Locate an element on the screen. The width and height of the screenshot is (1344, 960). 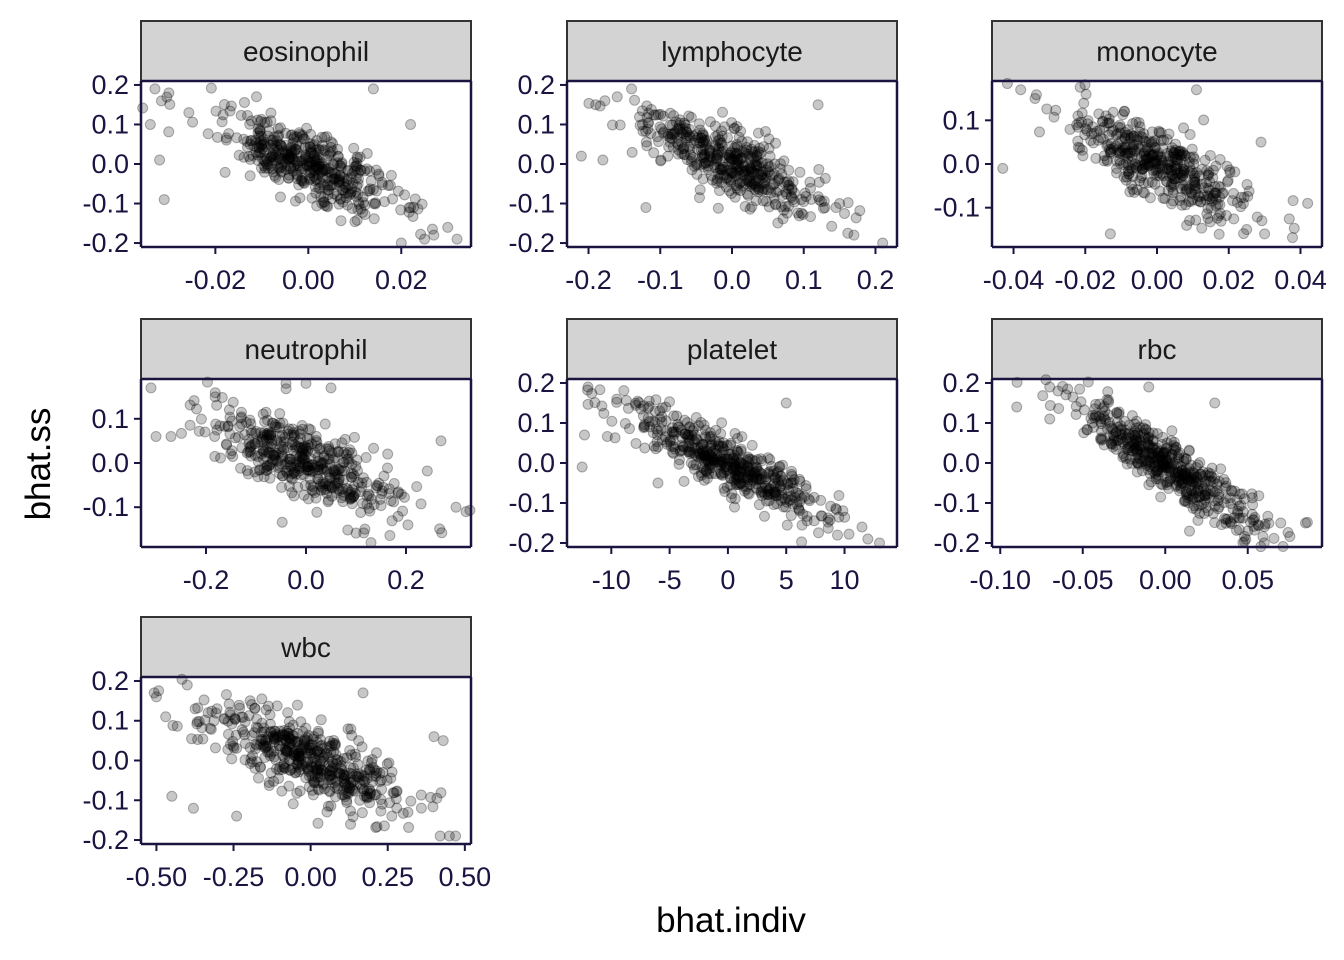
y-tick-label: 0.0 is located at coordinates (110, 463).